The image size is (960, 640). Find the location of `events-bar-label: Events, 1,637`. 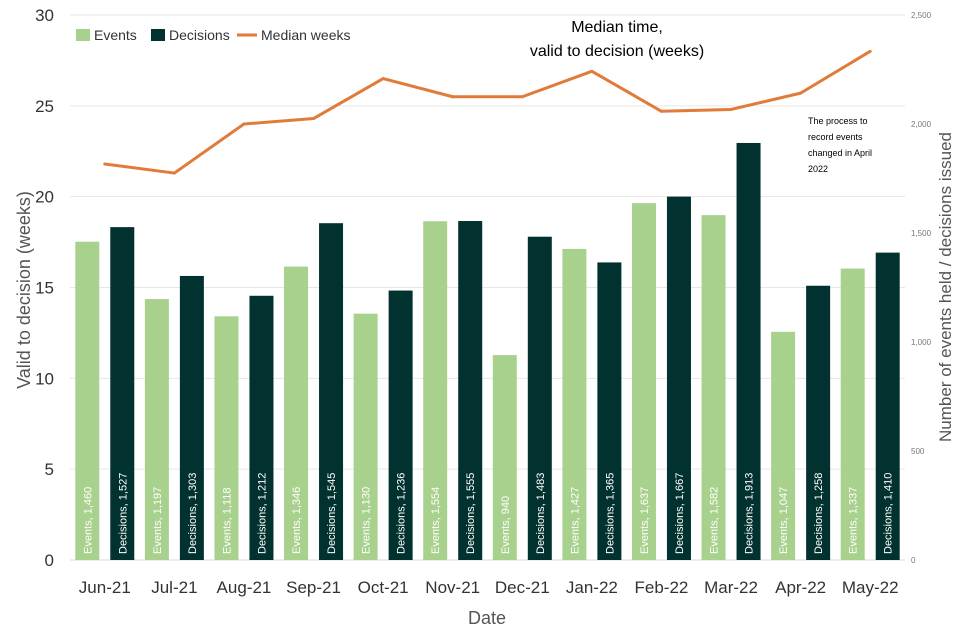

events-bar-label: Events, 1,637 is located at coordinates (645, 520).